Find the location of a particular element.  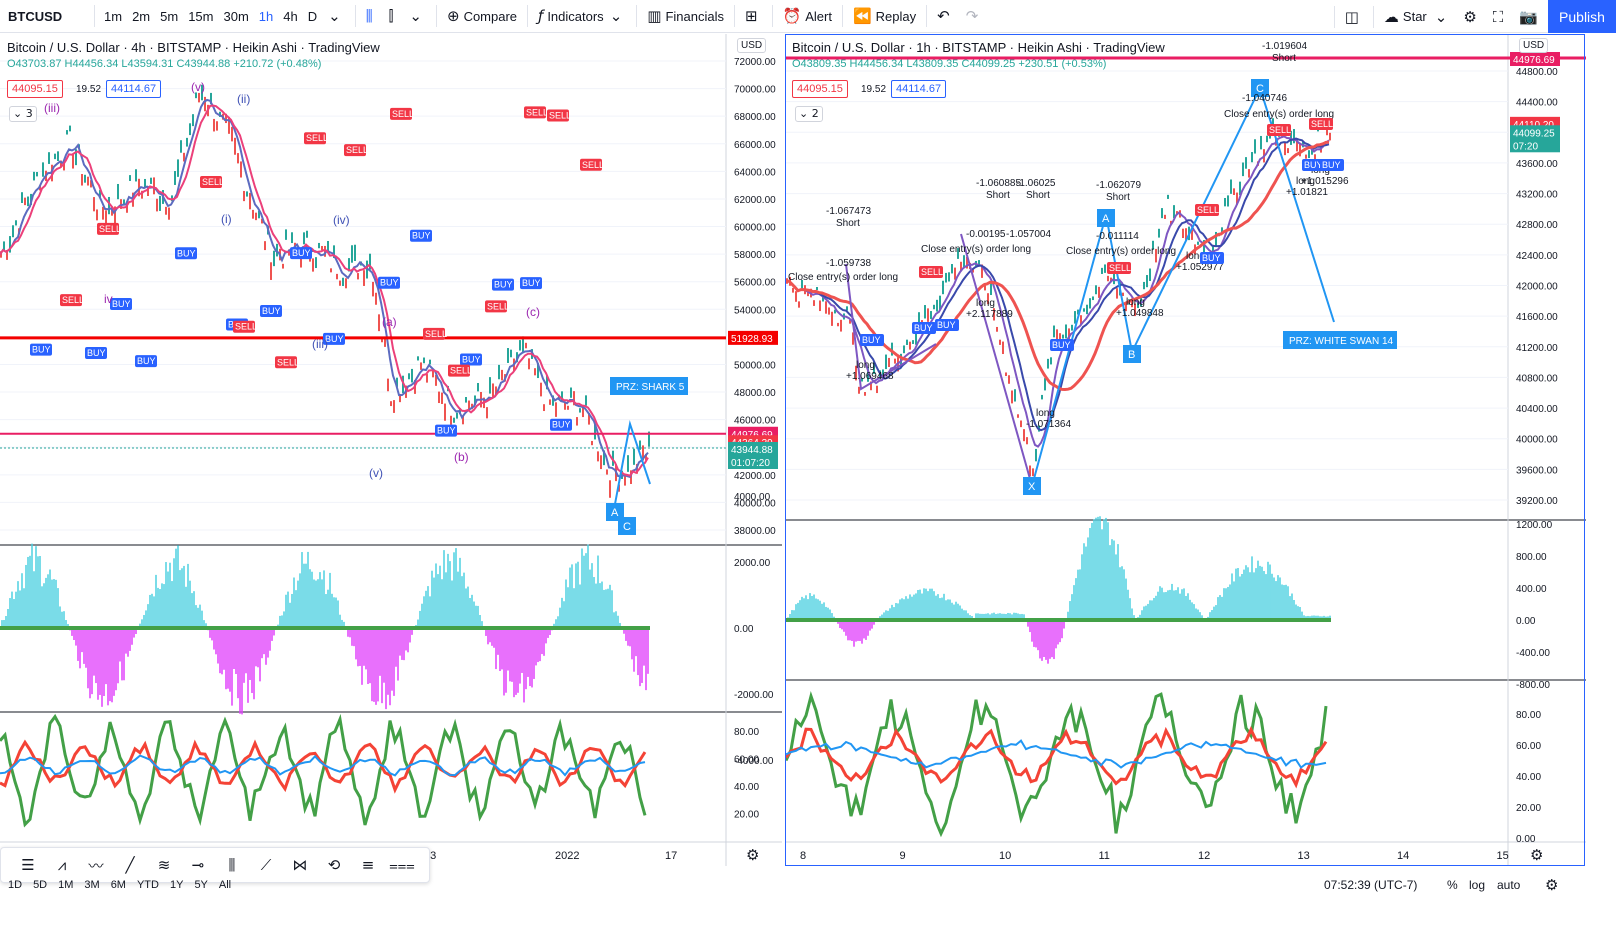

indicator-collapse-toggle: ⌄ 2 is located at coordinates (809, 114).